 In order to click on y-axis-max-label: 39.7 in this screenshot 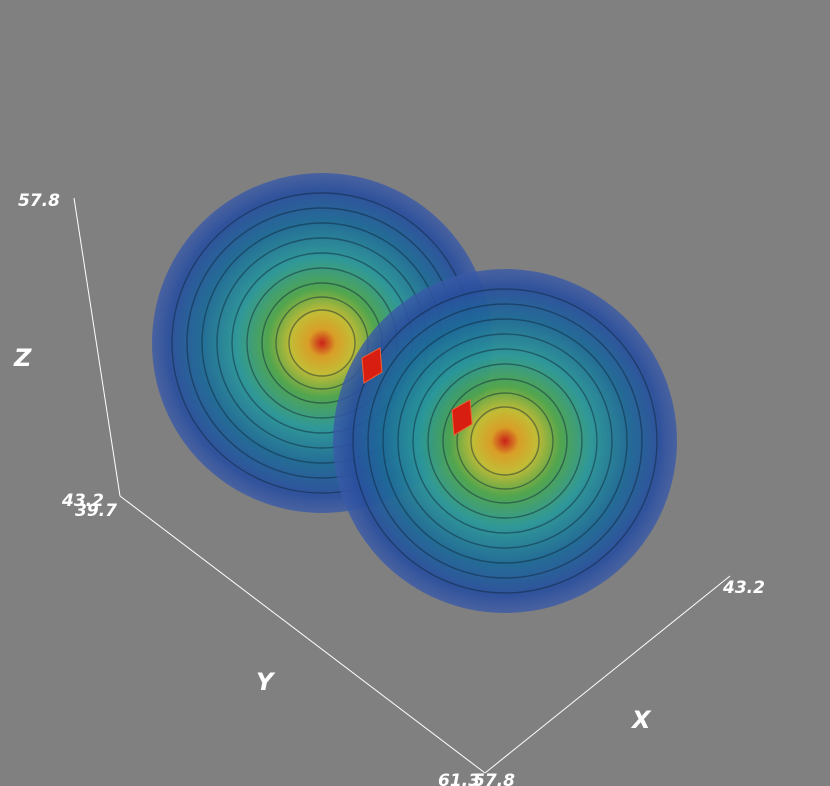, I will do `click(96, 511)`.